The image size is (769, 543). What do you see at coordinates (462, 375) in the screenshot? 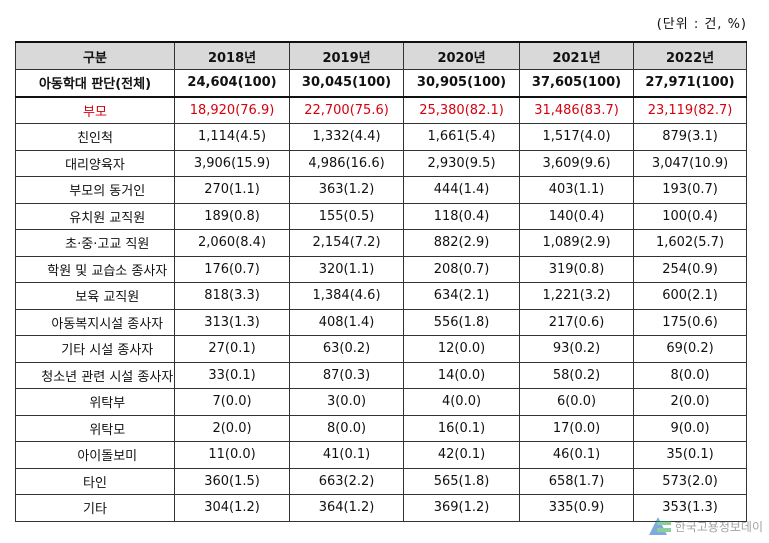
I see `cell: 14(0.0)` at bounding box center [462, 375].